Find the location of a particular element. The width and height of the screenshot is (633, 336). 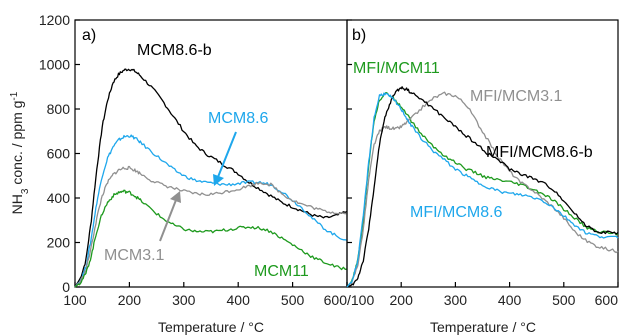

x-tick-label-a-600: 600 is located at coordinates (336, 300).